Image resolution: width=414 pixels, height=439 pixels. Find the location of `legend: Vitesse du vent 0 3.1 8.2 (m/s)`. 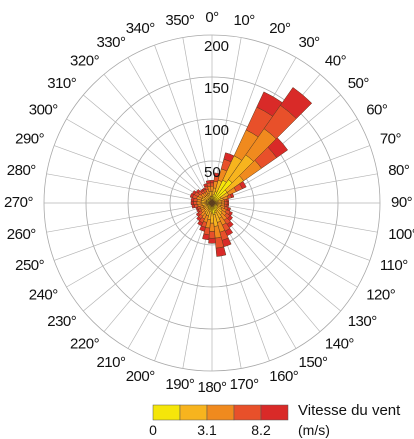

legend: Vitesse du vent 0 3.1 8.2 (m/s) is located at coordinates (275, 420).